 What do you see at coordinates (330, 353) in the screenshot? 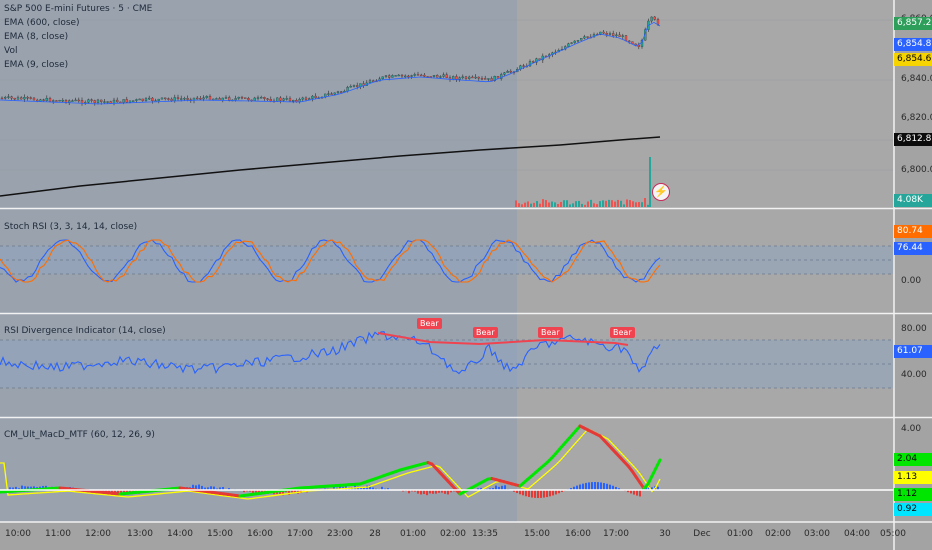
I see `rsi-value-line` at bounding box center [330, 353].